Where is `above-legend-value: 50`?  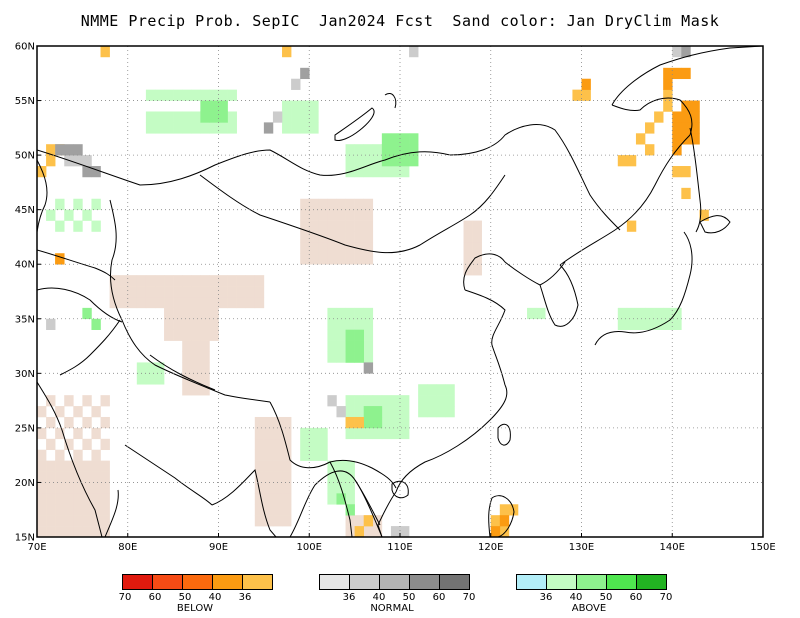
above-legend-value: 50 is located at coordinates (606, 597).